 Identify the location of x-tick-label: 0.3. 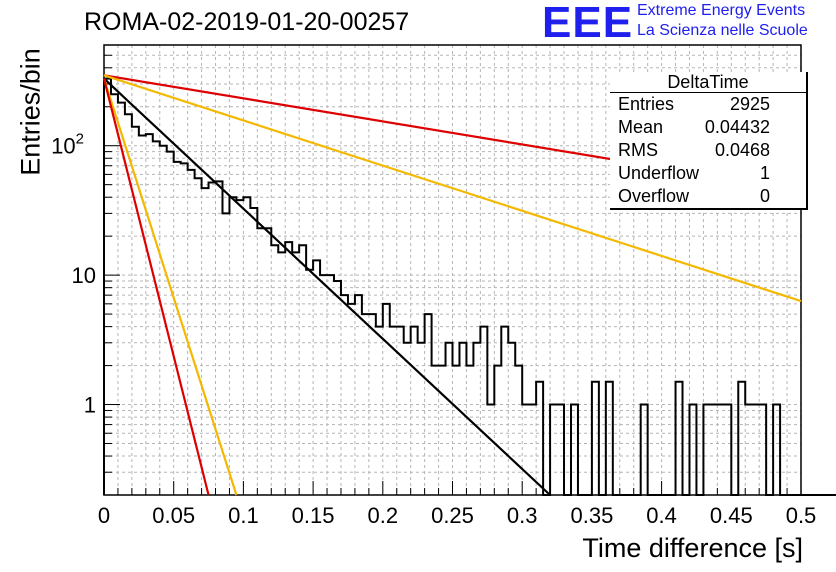
(522, 515).